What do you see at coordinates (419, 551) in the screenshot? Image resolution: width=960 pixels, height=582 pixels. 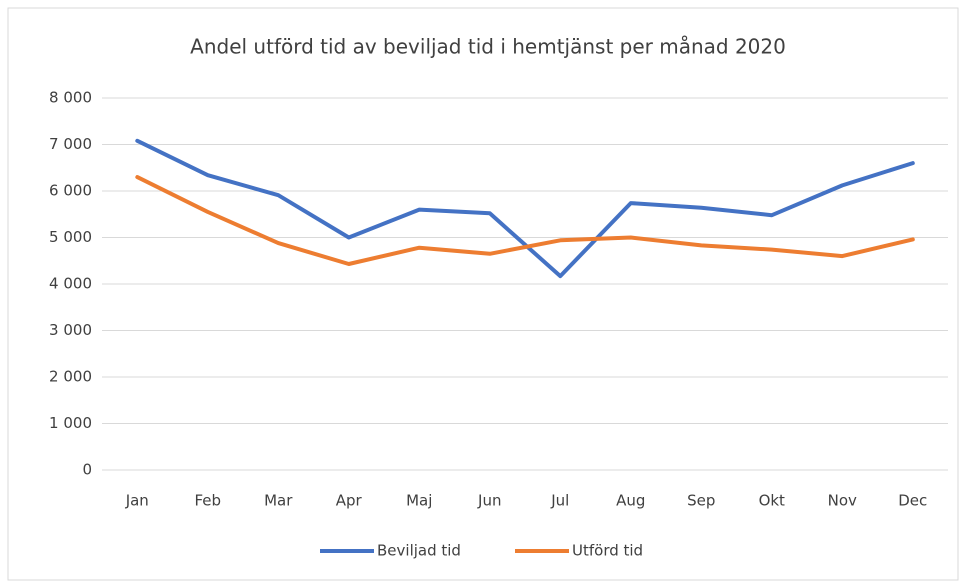 I see `legend-label: Beviljad tid` at bounding box center [419, 551].